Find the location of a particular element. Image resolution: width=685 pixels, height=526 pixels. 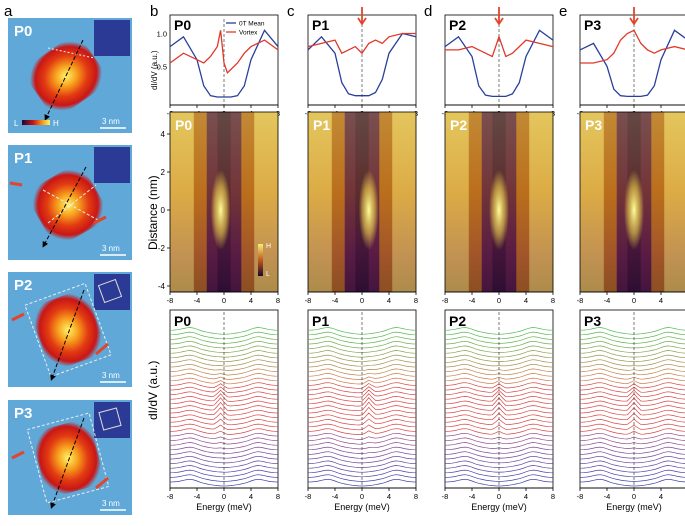

map-p0-label: P0 is located at coordinates (23, 31).